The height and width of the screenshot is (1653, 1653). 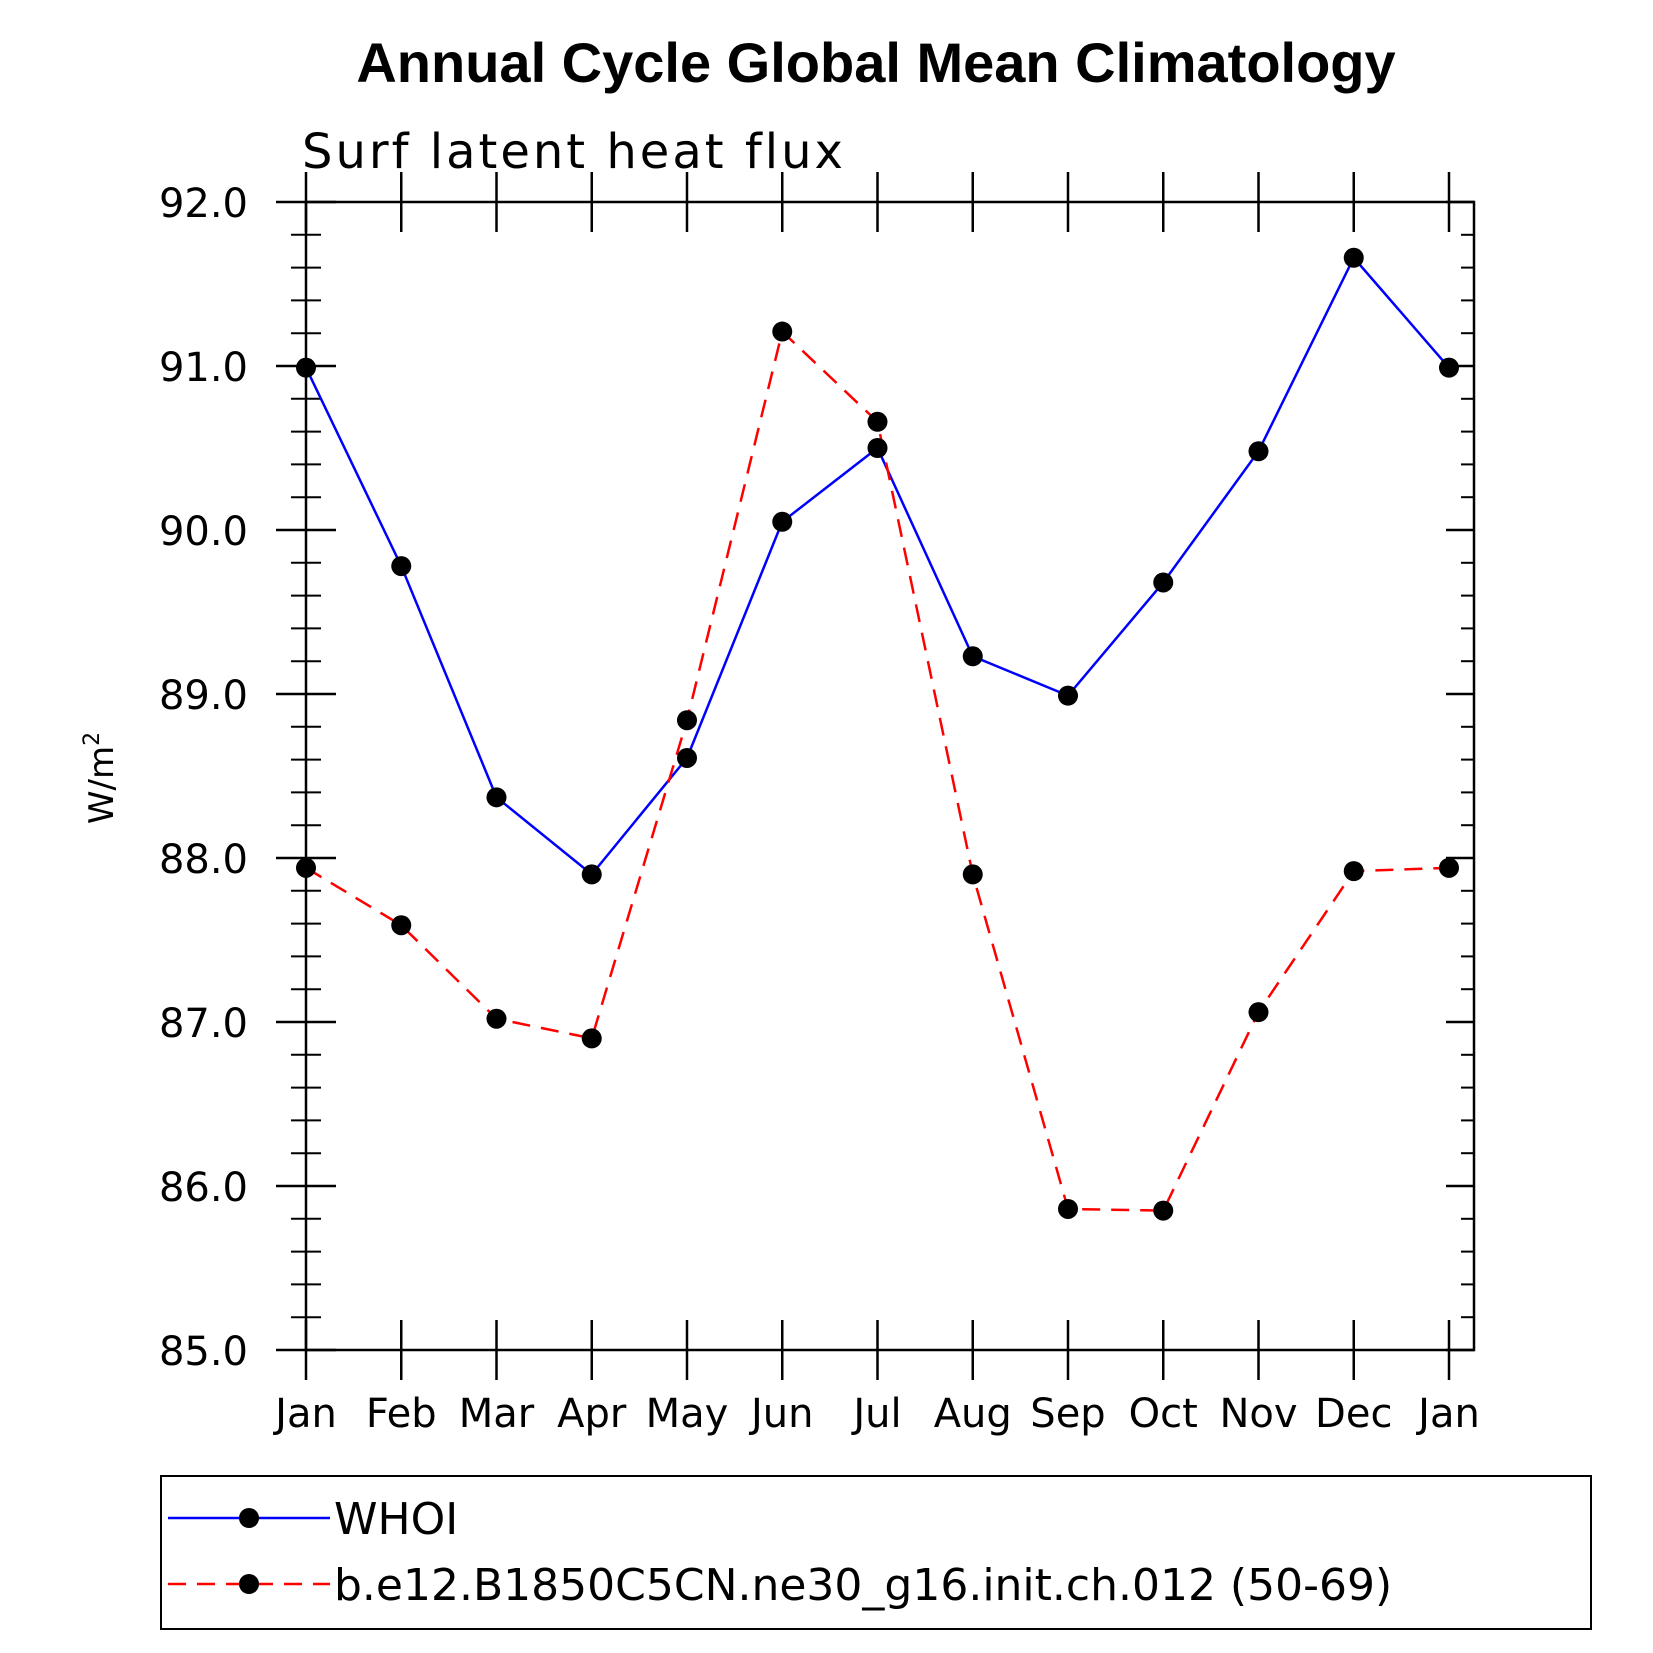 What do you see at coordinates (203, 204) in the screenshot?
I see `y-tick-label: 92.0` at bounding box center [203, 204].